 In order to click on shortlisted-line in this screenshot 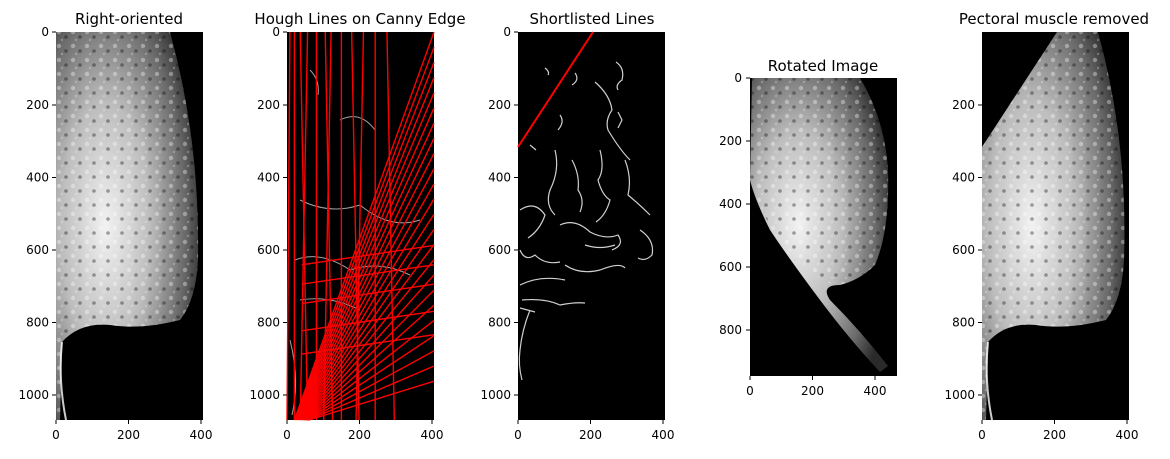, I will do `click(555, 89)`.